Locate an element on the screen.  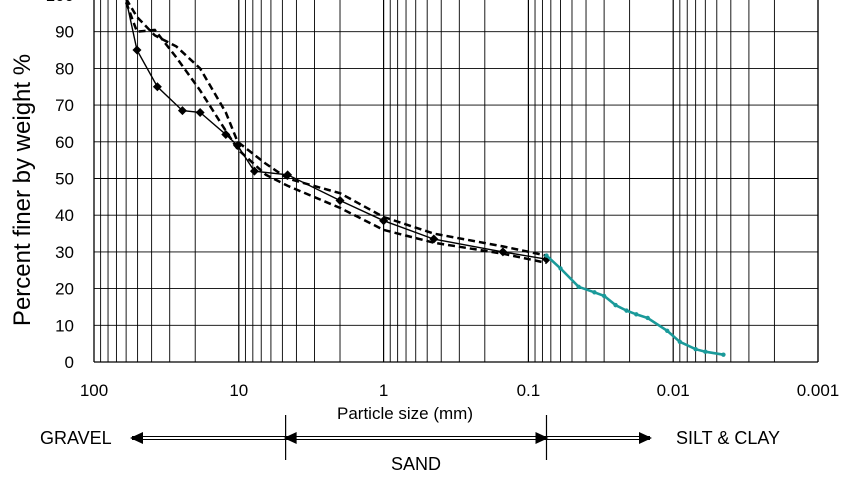
soil-zones: GRAVEL SAND SILT & CLAY is located at coordinates (410, 444).